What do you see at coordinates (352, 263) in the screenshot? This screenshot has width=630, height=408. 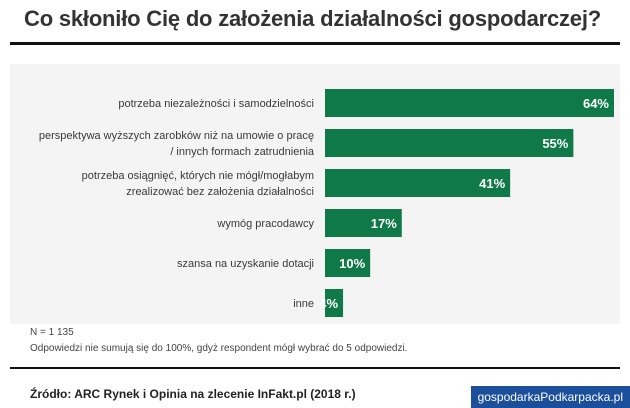 I see `value-label-4: 10%` at bounding box center [352, 263].